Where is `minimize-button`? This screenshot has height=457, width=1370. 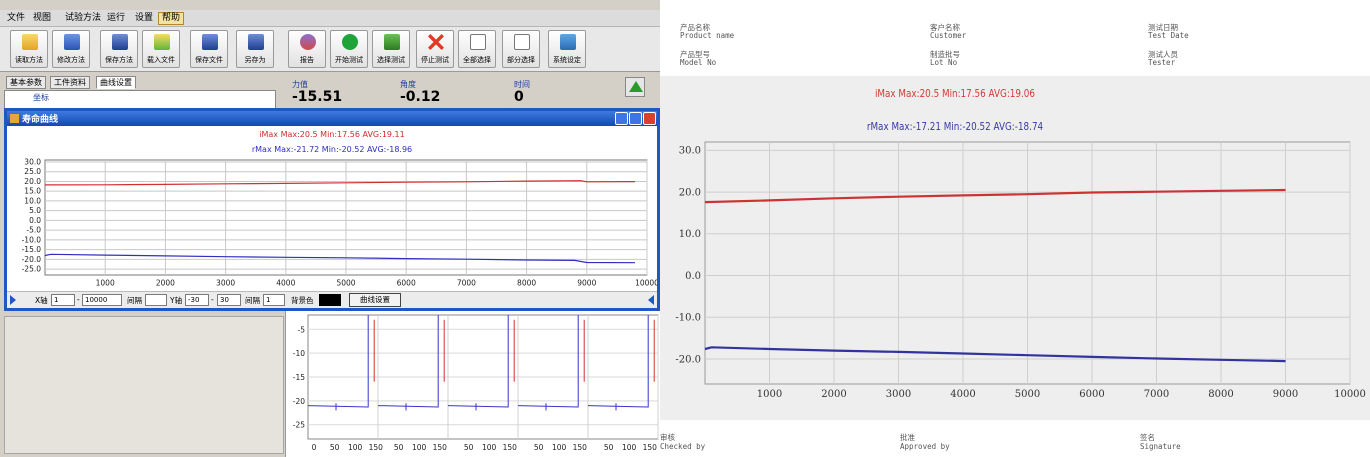 minimize-button is located at coordinates (621, 118).